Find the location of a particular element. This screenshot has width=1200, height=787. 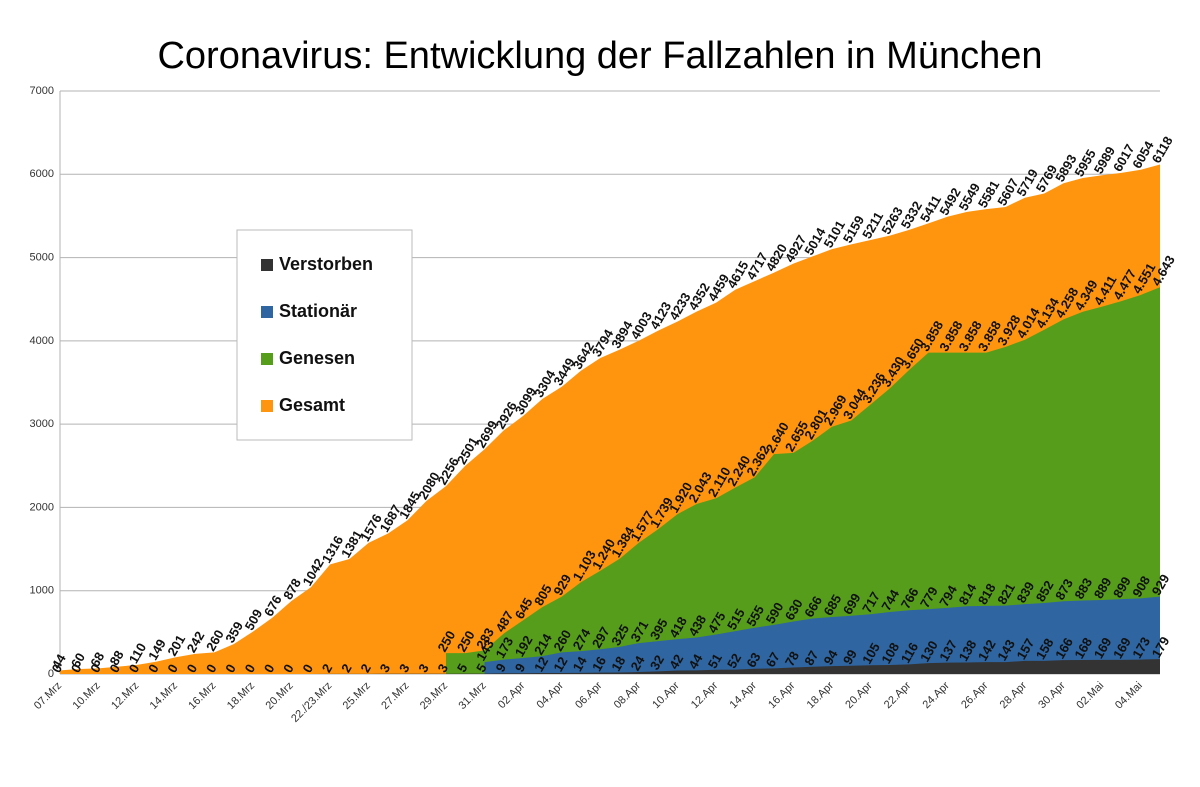

x-tick-label: 24.Apr is located at coordinates (936, 695).